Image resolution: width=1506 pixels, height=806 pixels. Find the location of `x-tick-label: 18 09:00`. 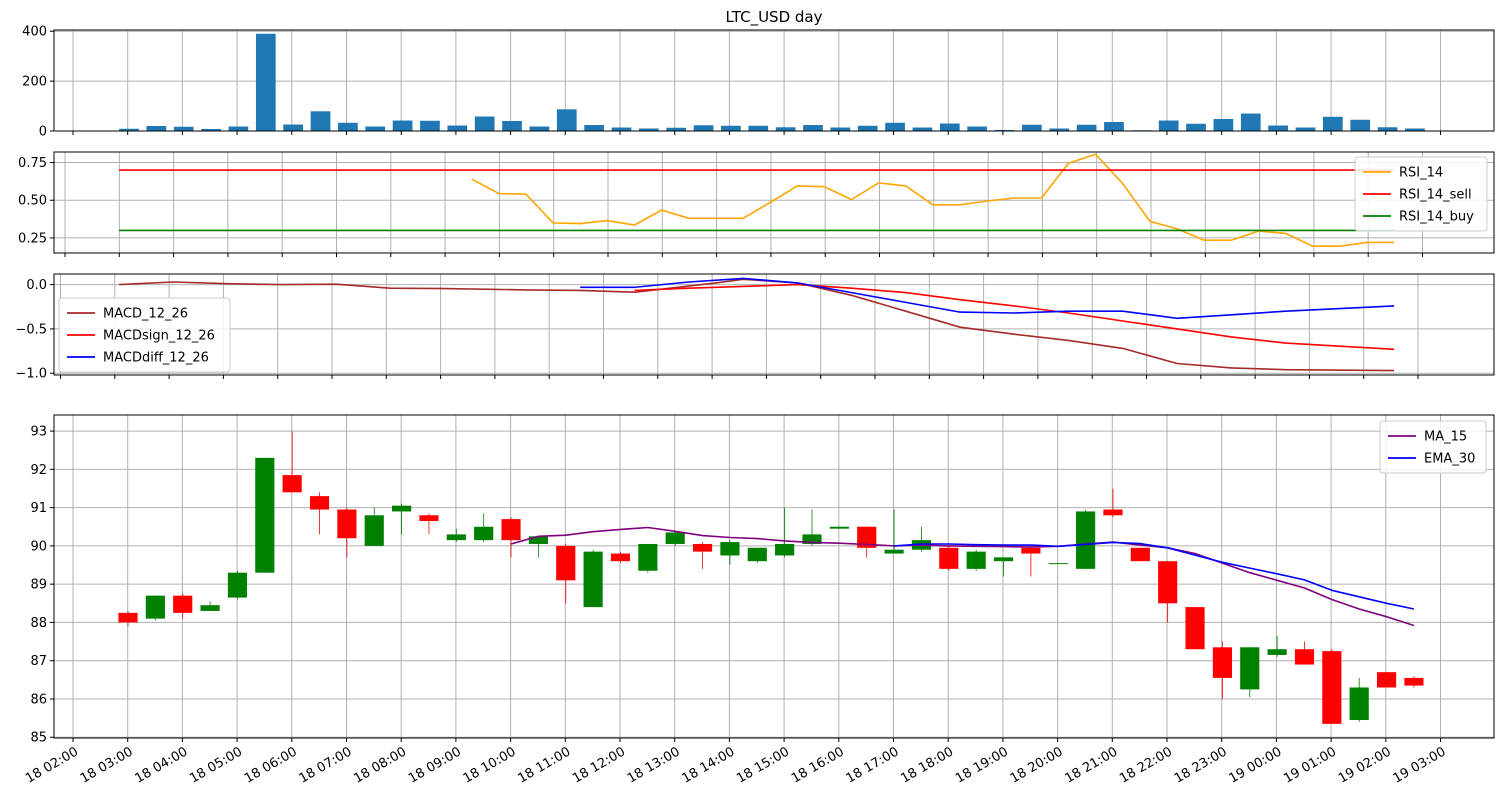

x-tick-label: 18 09:00 is located at coordinates (435, 765).